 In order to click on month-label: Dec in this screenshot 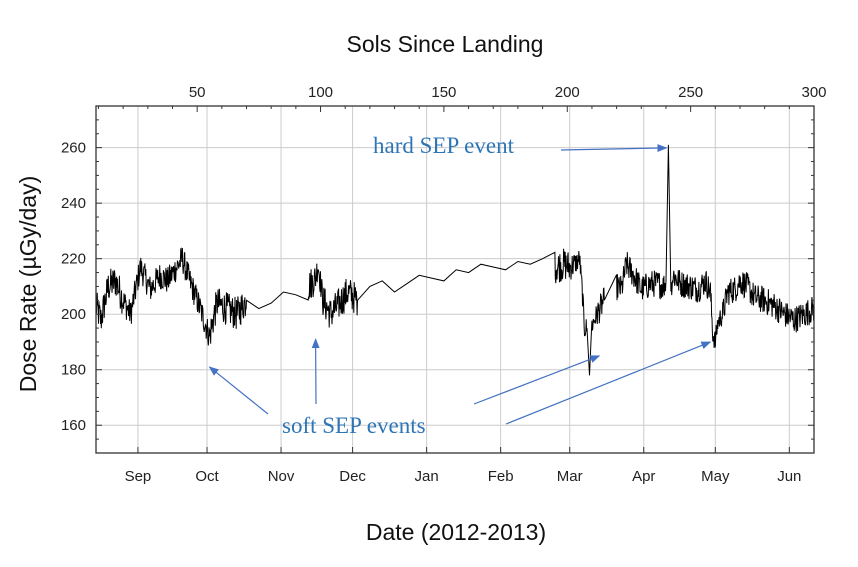, I will do `click(352, 476)`.